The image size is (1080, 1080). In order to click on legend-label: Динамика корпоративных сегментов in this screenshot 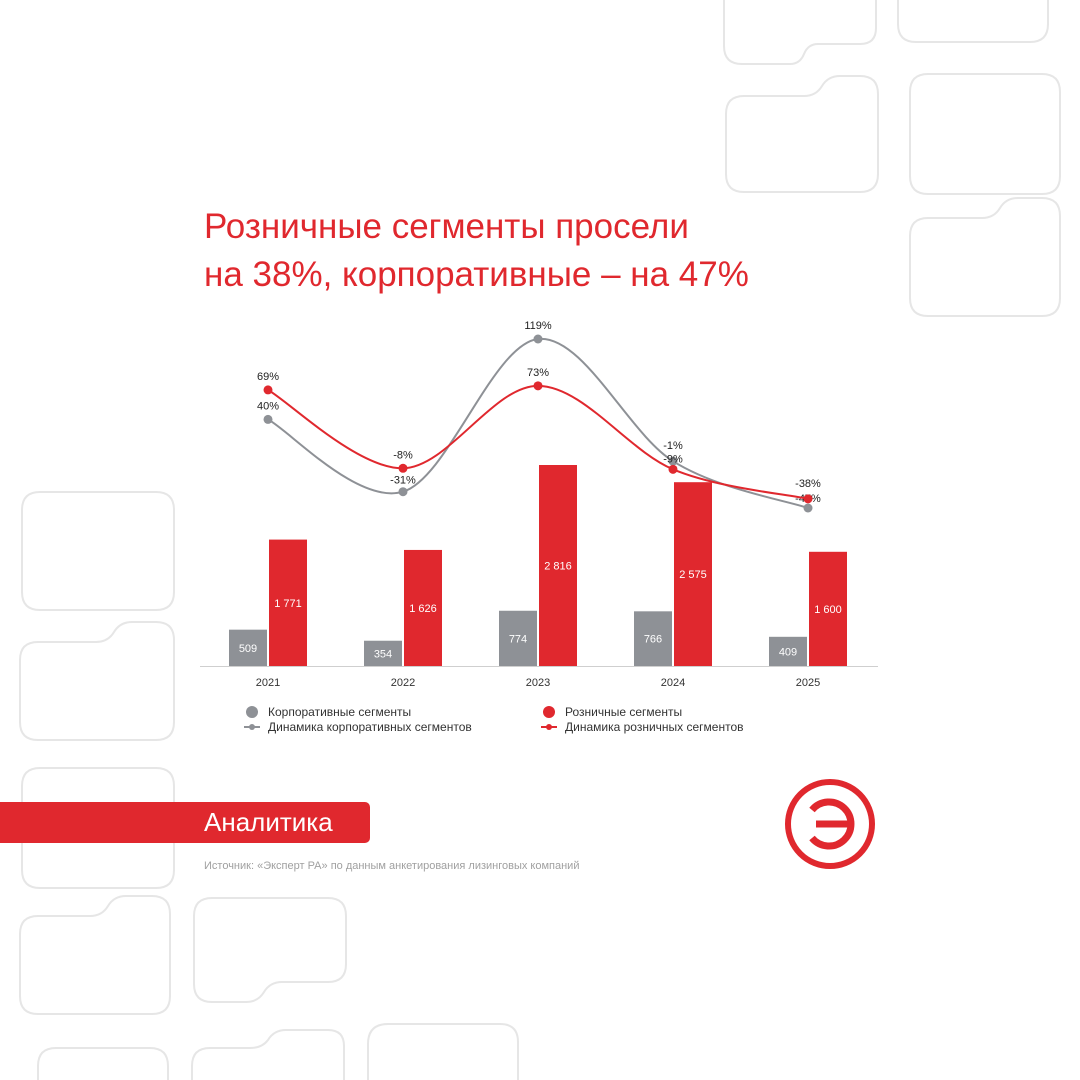, I will do `click(370, 727)`.